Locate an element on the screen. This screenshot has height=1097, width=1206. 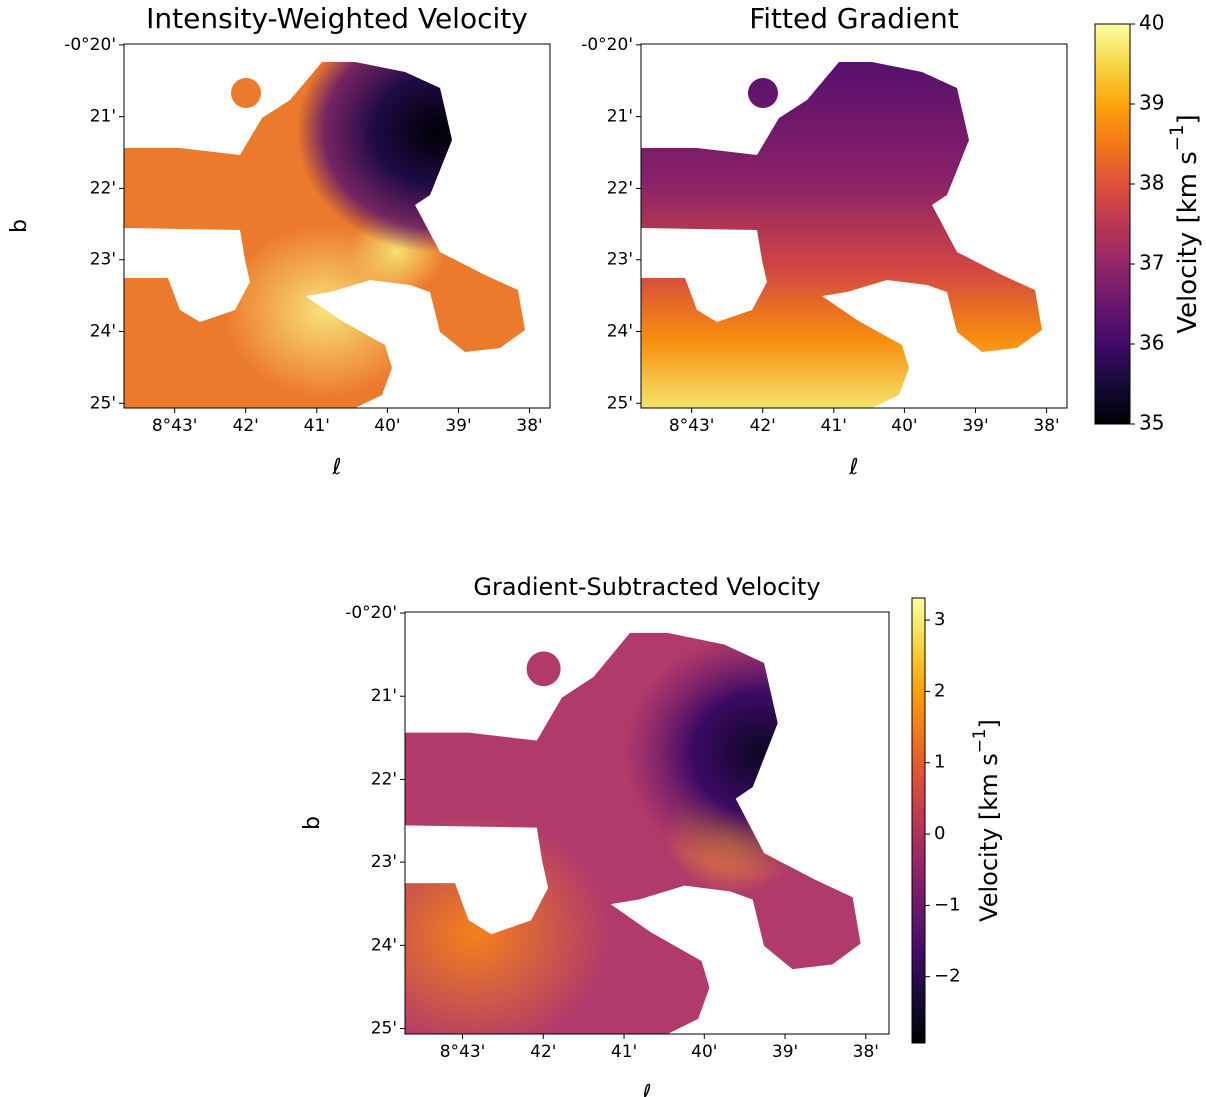
colorbar-tick-label: 37 is located at coordinates (1151, 263).